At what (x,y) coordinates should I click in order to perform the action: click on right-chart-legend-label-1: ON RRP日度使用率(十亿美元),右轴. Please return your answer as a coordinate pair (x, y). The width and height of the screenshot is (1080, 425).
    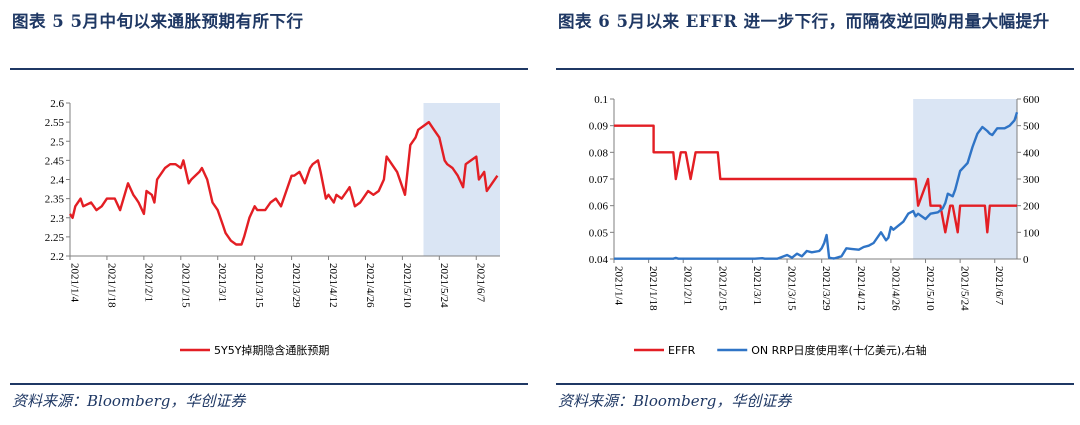
    Looking at the image, I should click on (838, 350).